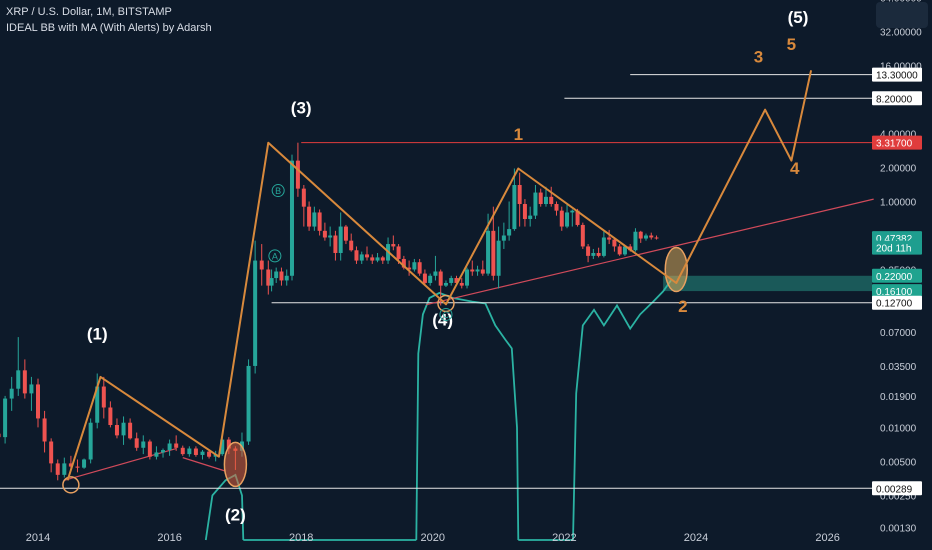  I want to click on price-label: 13.30000, so click(897, 74).